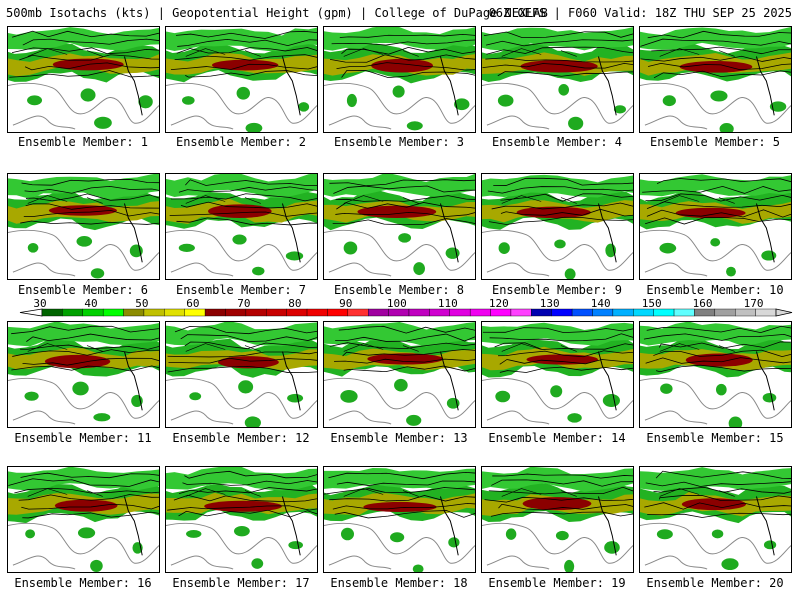 The image size is (800, 600). I want to click on colorbar-tick-label: 150, so click(652, 303).